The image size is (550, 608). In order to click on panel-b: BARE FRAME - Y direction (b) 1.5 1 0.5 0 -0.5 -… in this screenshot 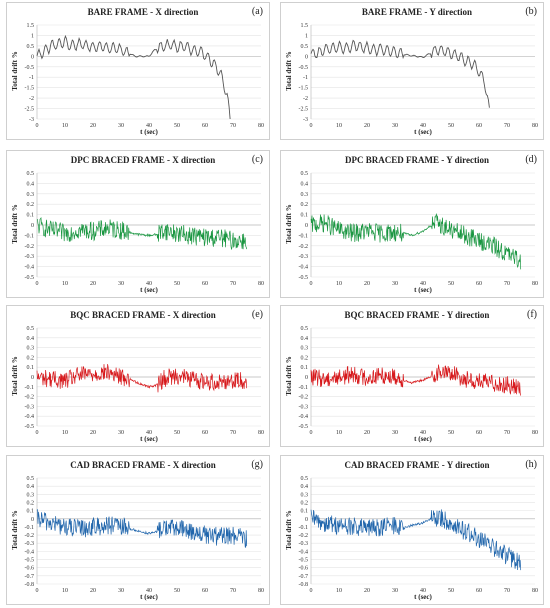, I will do `click(412, 71)`.